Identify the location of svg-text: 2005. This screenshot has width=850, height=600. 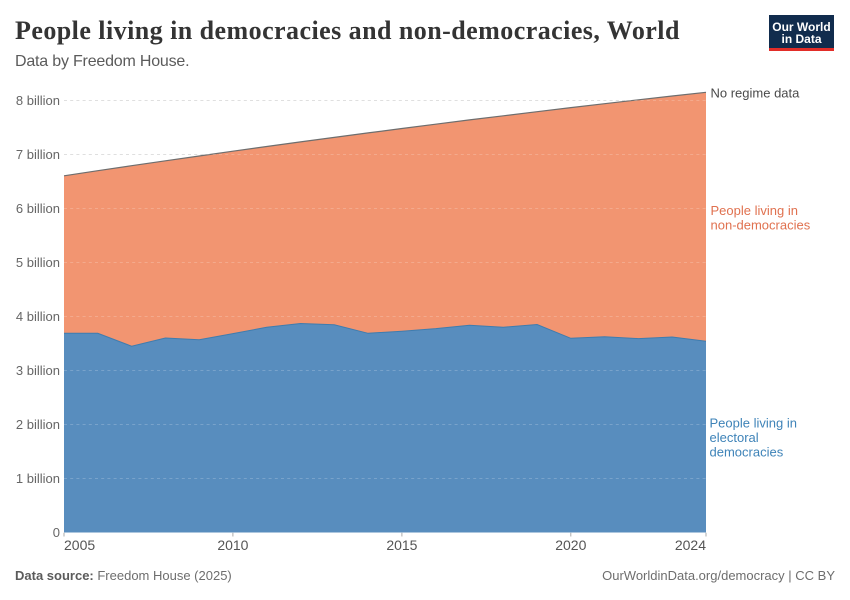
(79, 545).